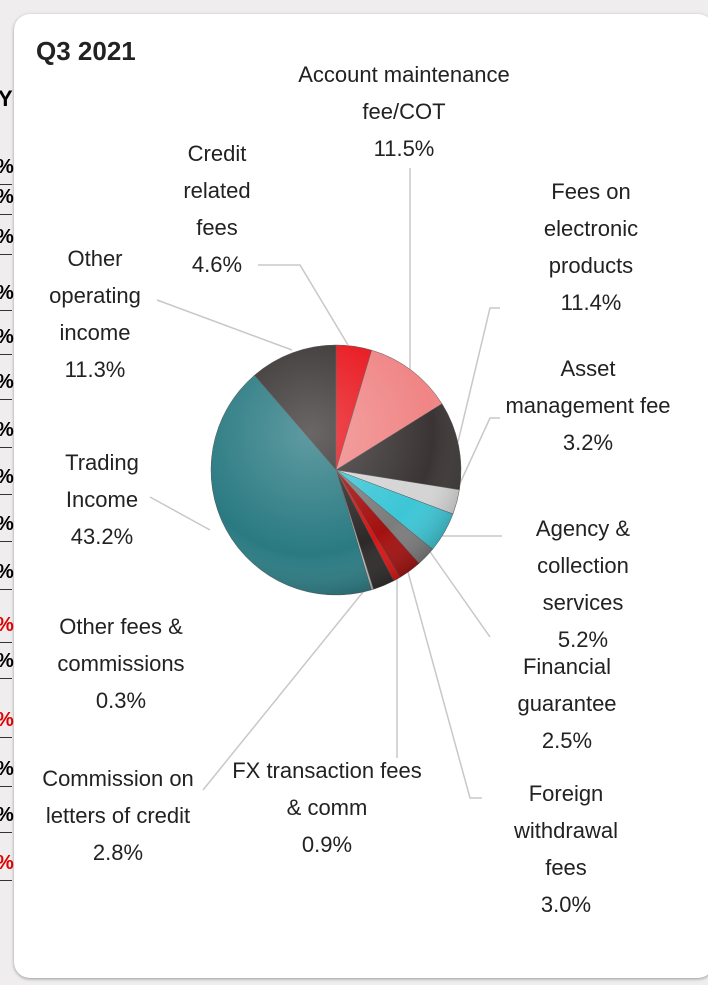 The height and width of the screenshot is (985, 708). I want to click on category-label: Agency & collection services, so click(583, 565).